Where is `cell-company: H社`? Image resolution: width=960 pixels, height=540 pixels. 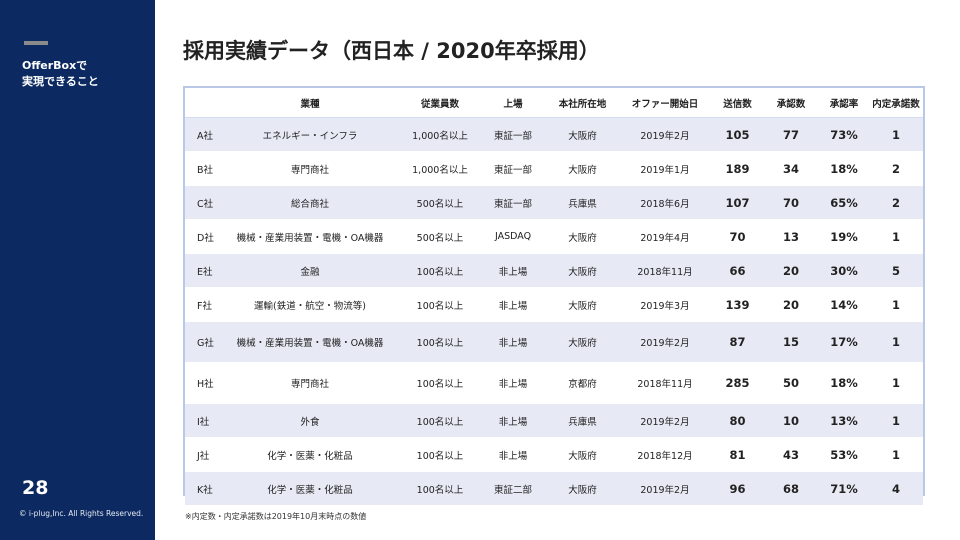 cell-company: H社 is located at coordinates (202, 383).